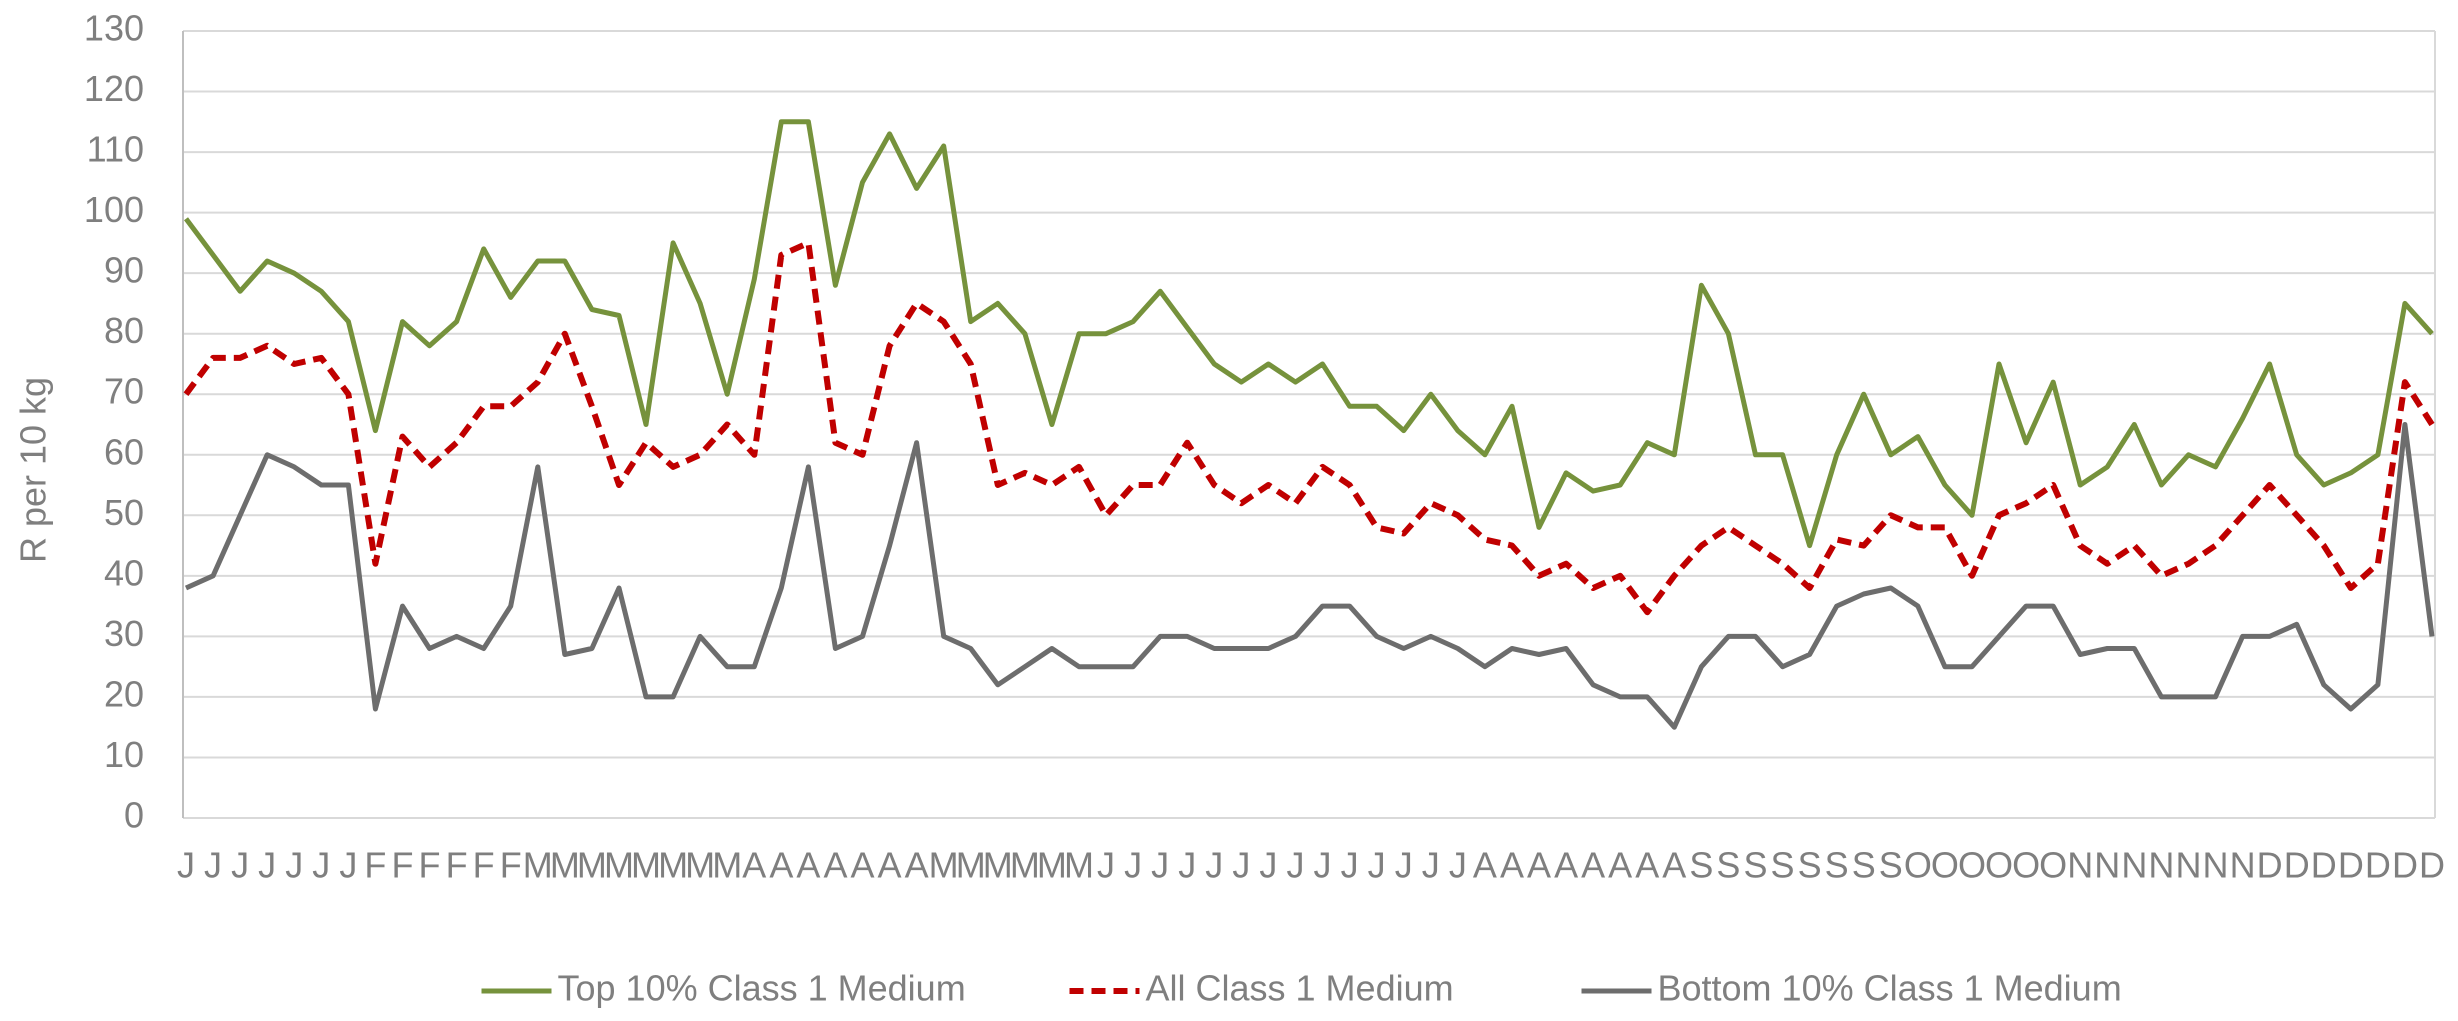 This screenshot has width=2458, height=1021. What do you see at coordinates (115, 149) in the screenshot?
I see `y-tick-label: 110` at bounding box center [115, 149].